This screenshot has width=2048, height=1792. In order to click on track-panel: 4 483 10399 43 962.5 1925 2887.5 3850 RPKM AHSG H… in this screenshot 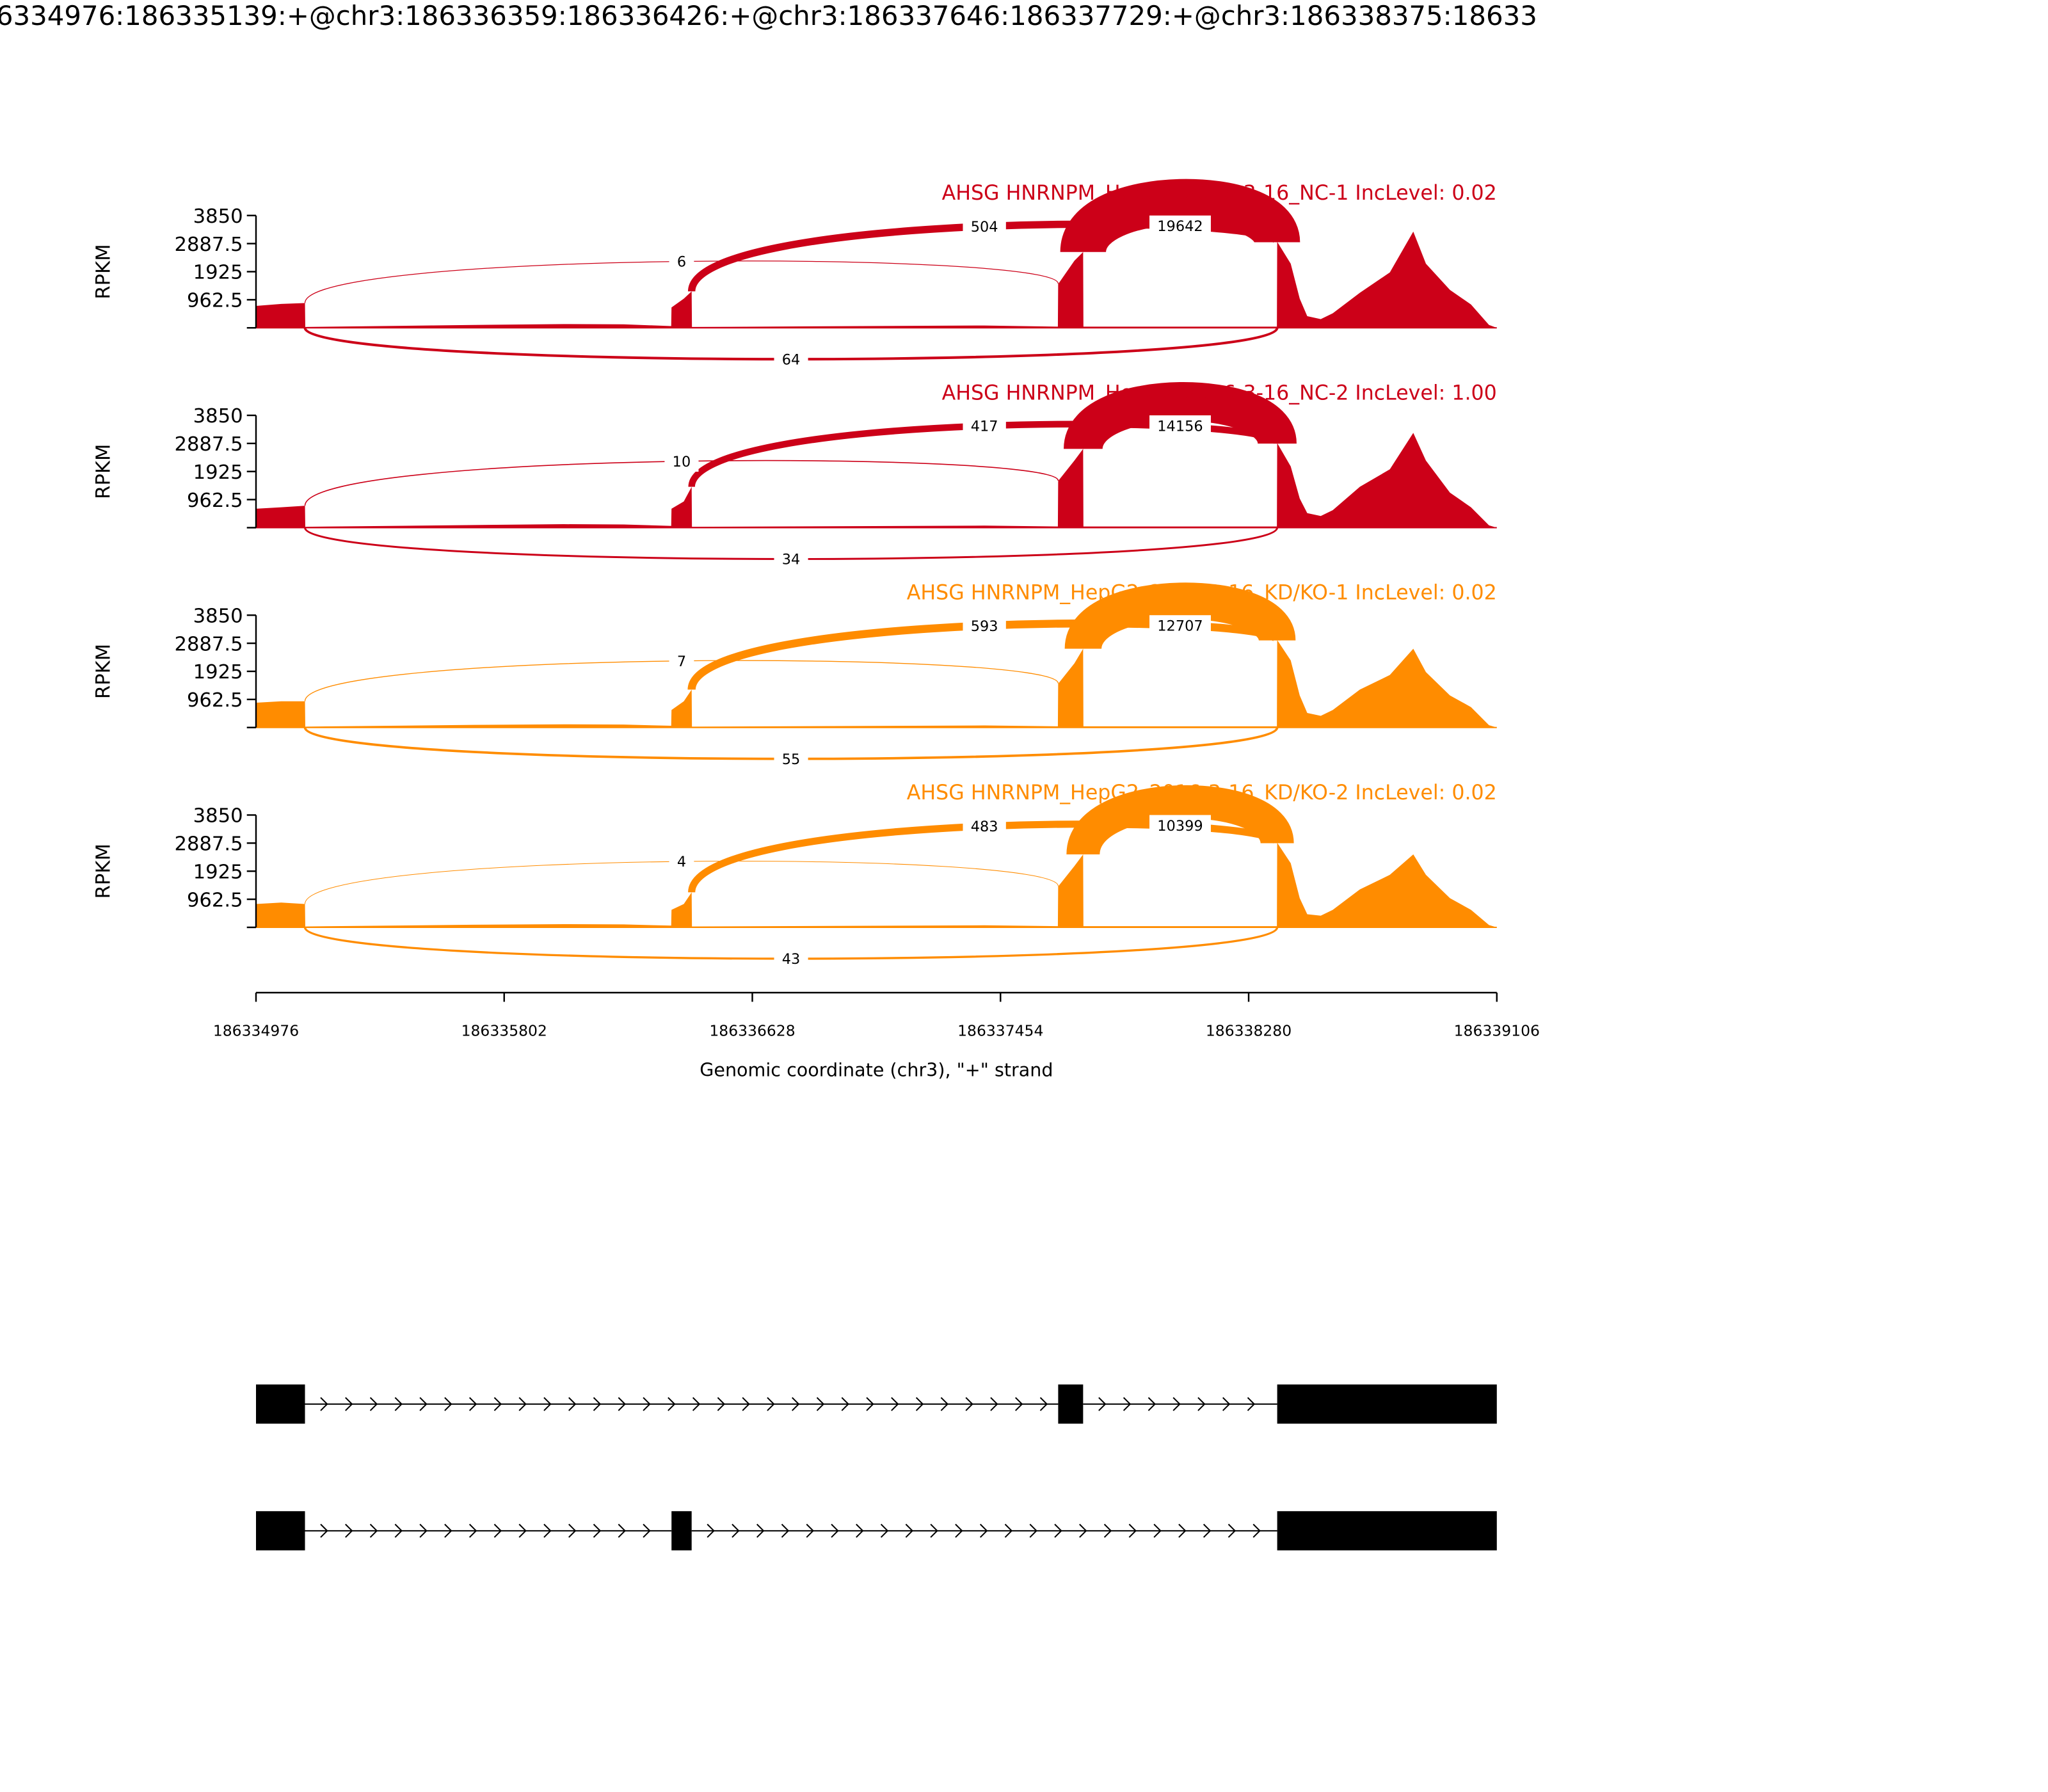, I will do `click(794, 875)`.